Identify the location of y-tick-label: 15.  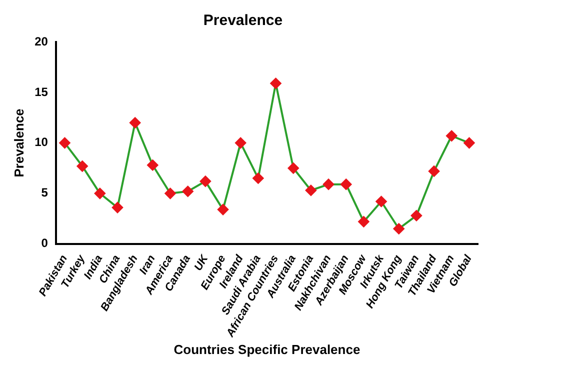
(41, 91).